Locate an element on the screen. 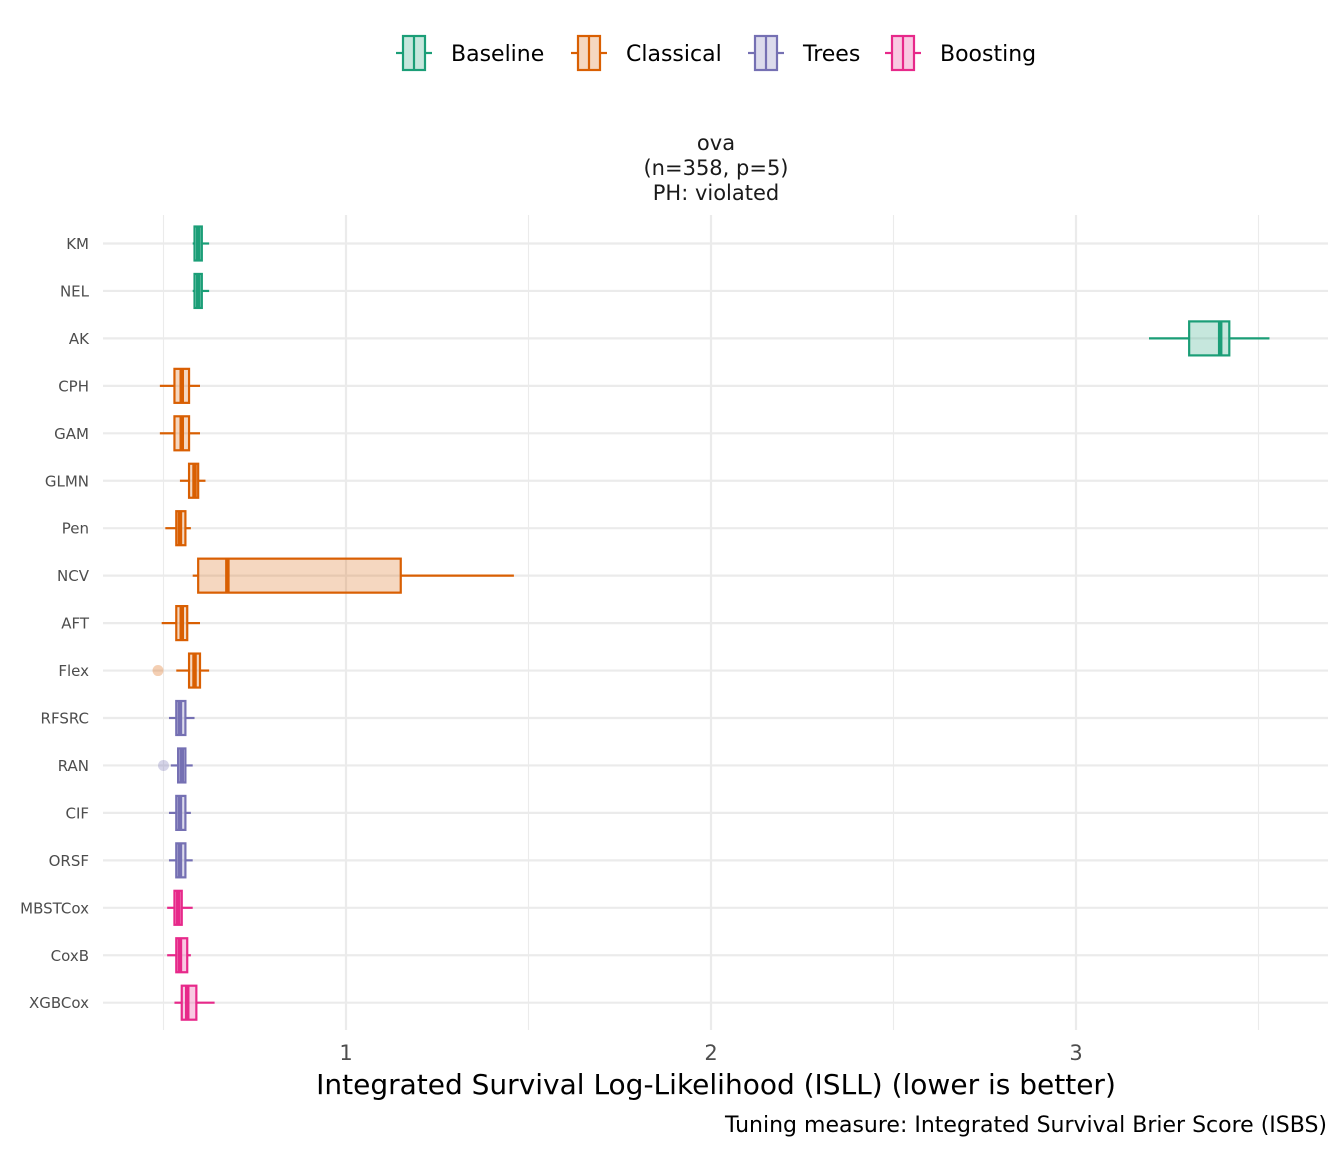 The width and height of the screenshot is (1344, 1152). x-axis: 1 2 3 is located at coordinates (710, 1053).